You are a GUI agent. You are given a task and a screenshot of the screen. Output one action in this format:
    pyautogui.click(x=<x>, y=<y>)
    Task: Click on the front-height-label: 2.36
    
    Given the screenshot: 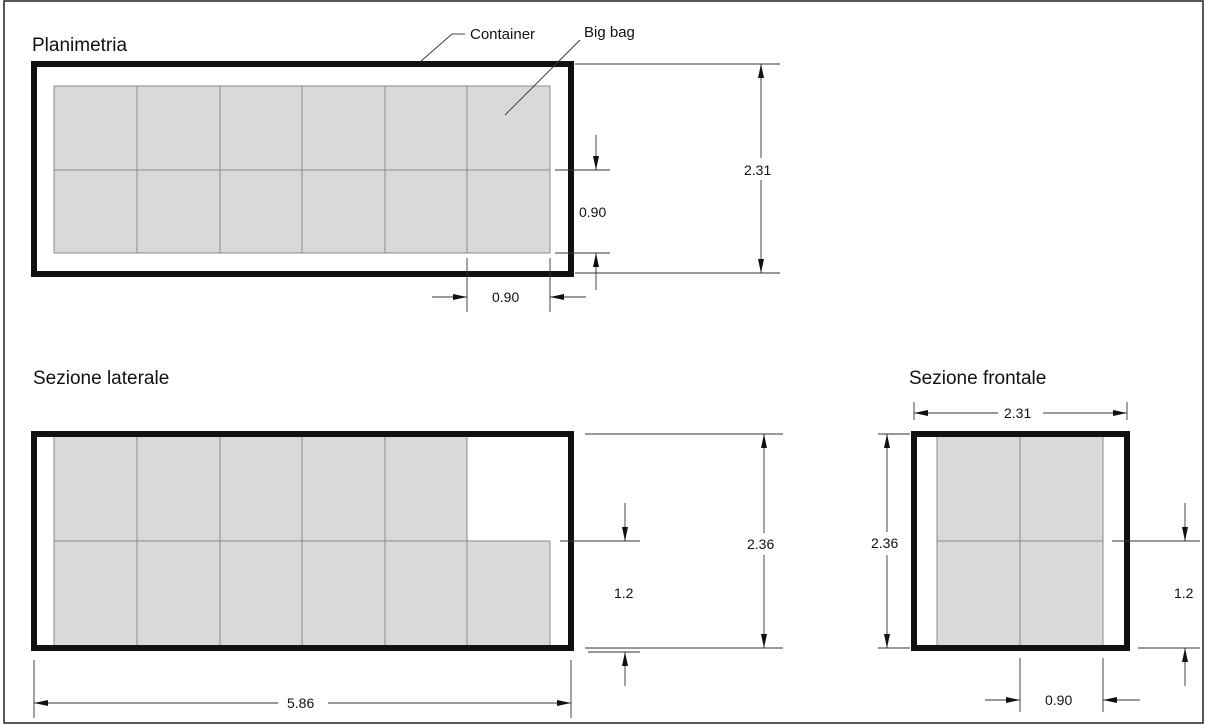 What is the action you would take?
    pyautogui.click(x=884, y=543)
    